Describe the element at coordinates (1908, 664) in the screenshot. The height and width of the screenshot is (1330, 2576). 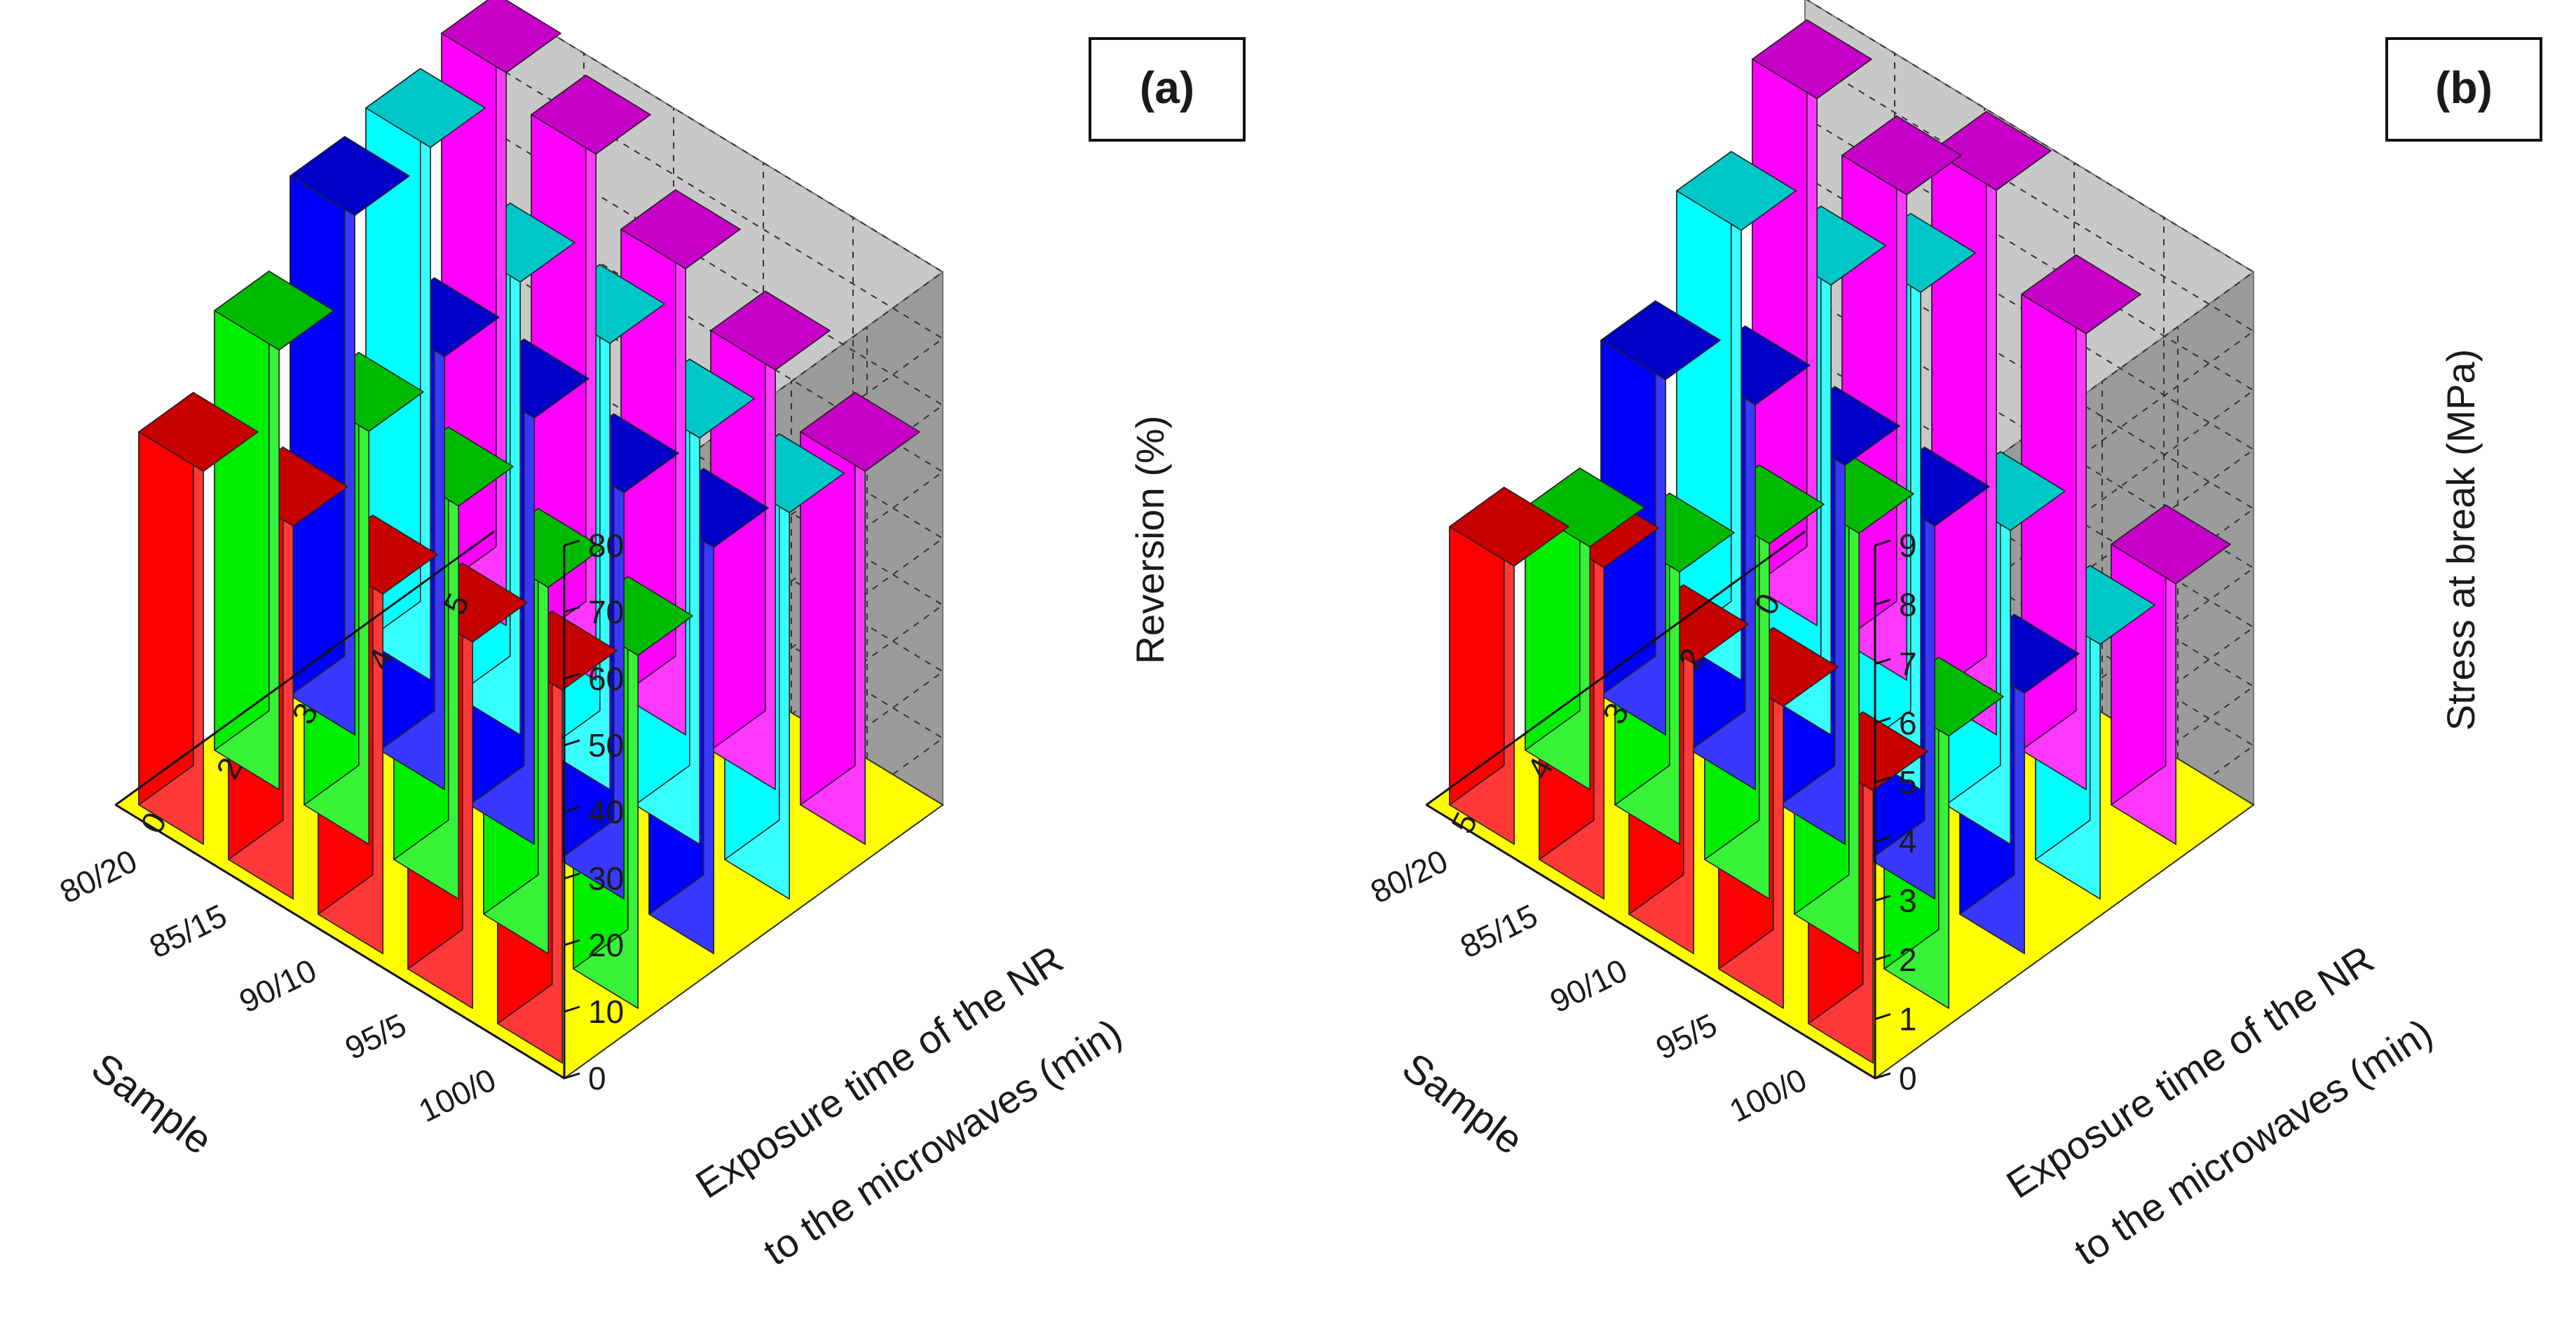
I see `value-tick-label: 7` at that location.